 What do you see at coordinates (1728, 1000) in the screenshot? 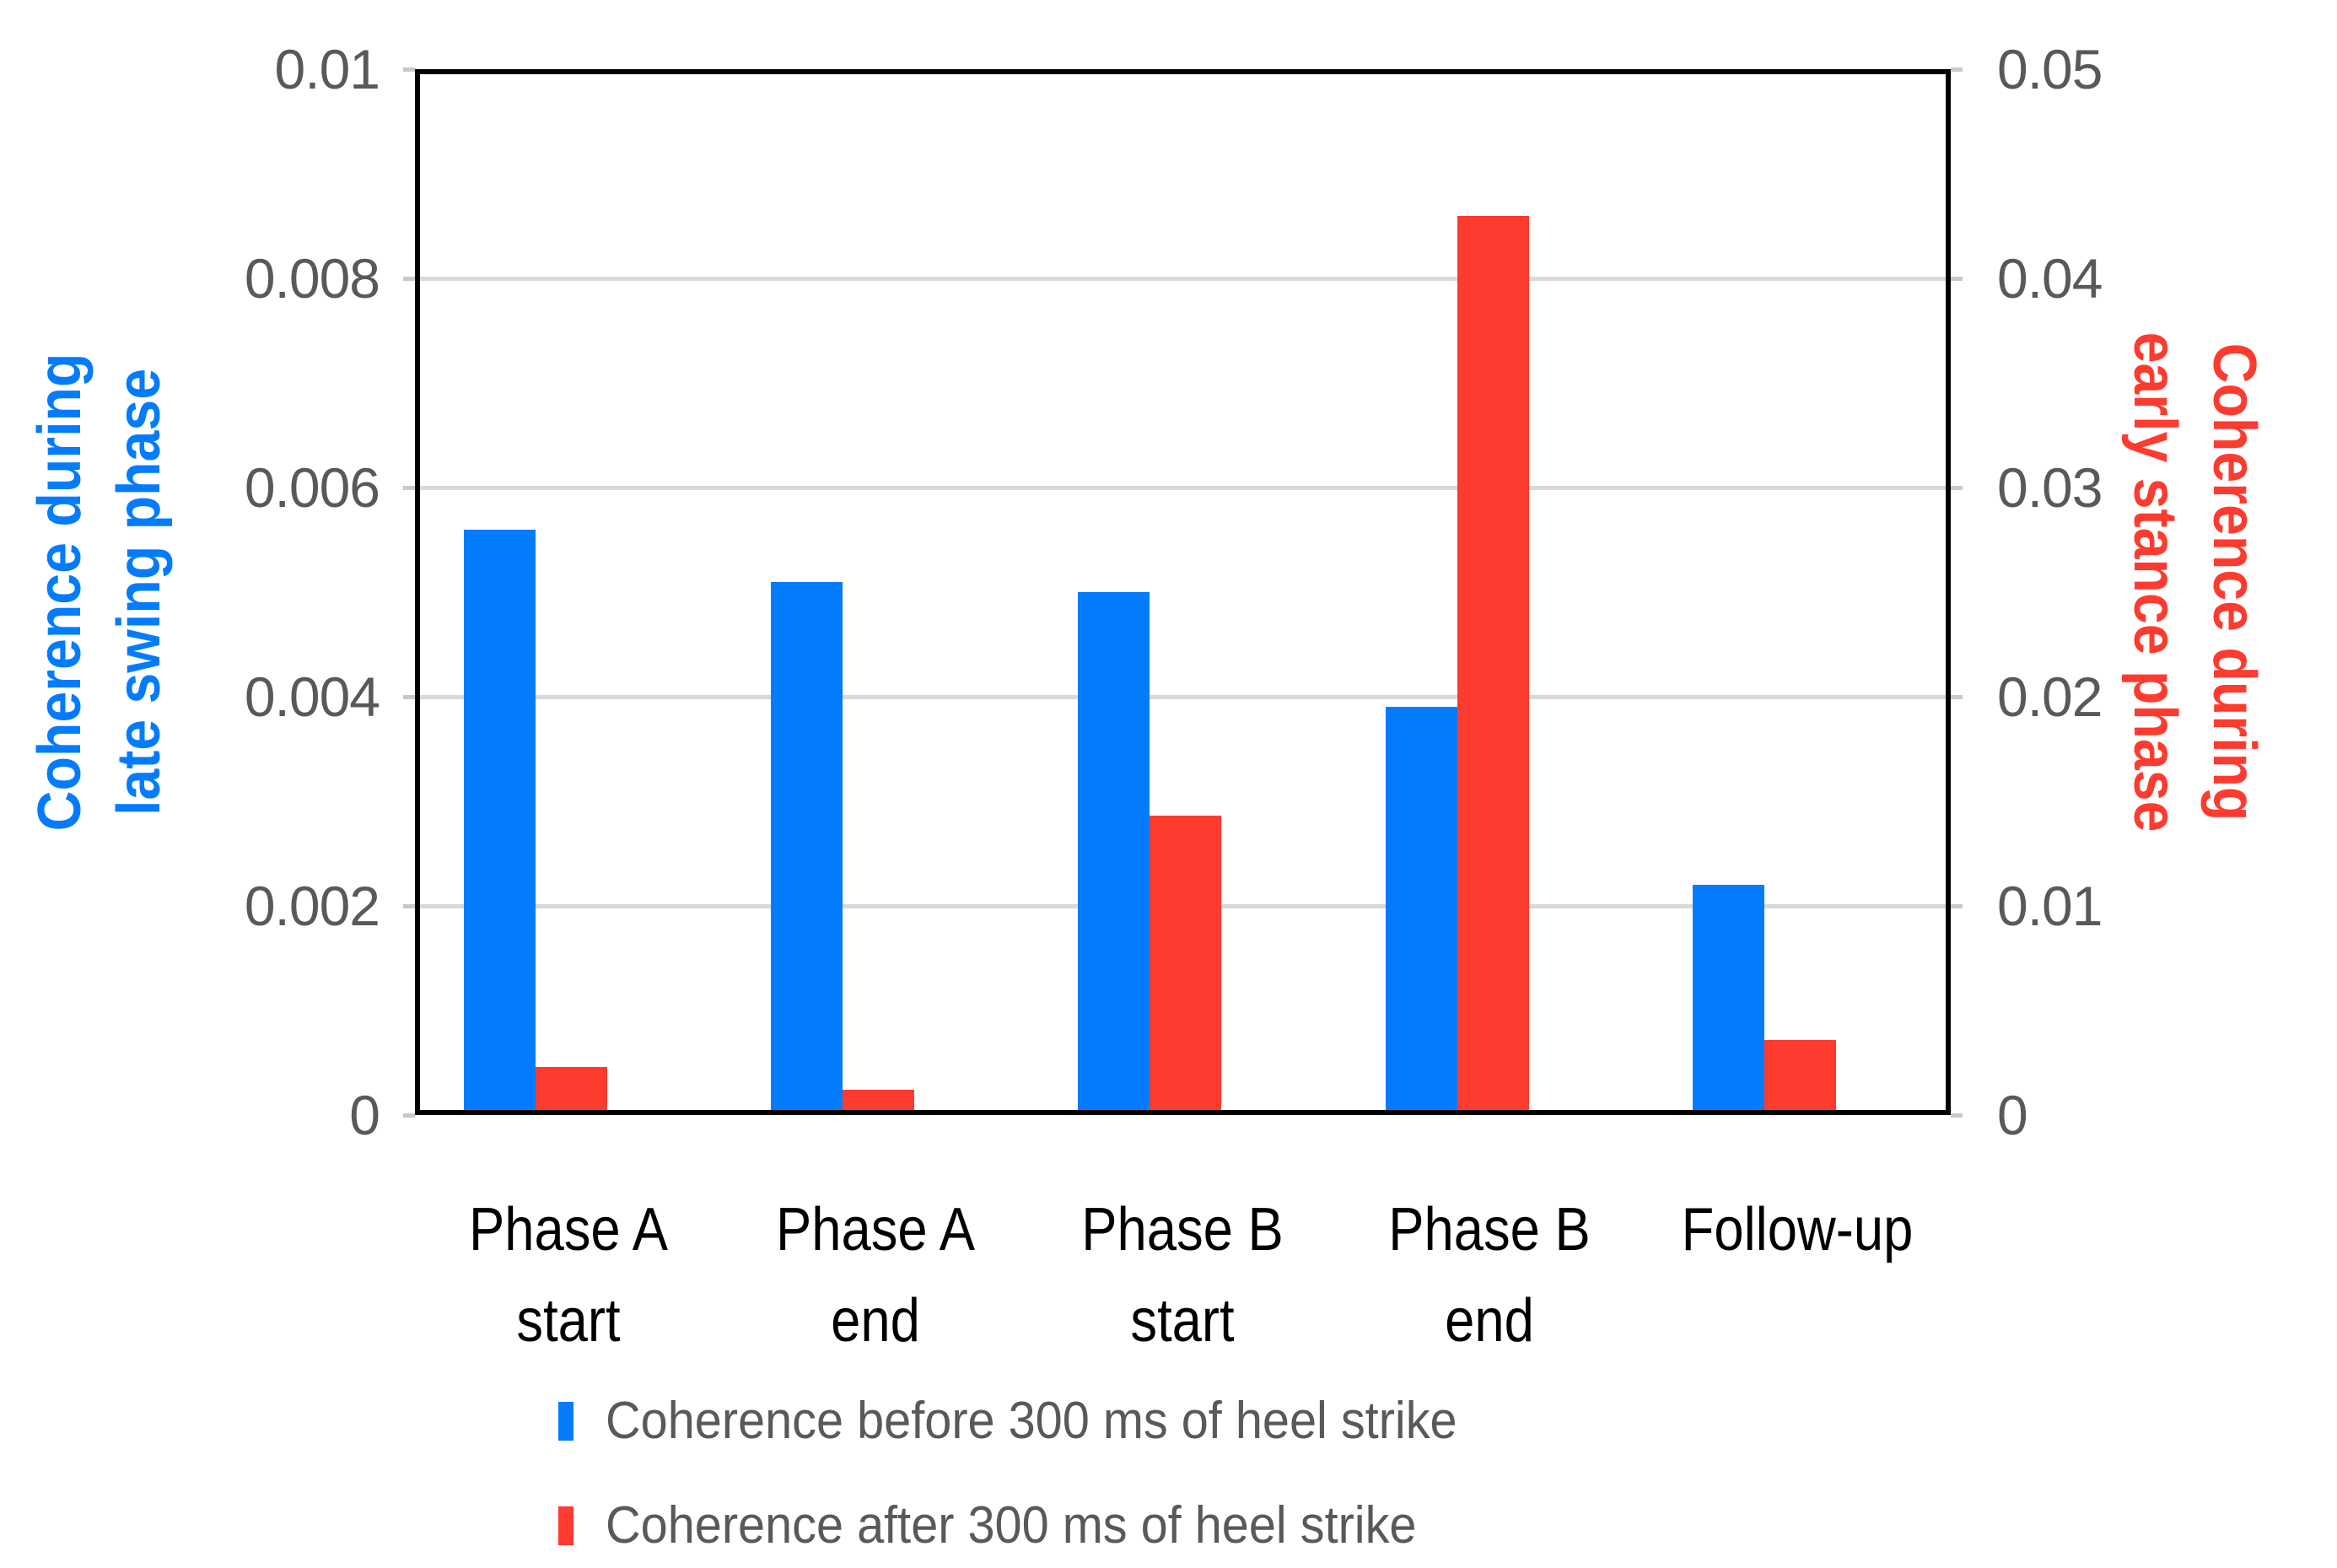
I see `bar-before-cat4` at bounding box center [1728, 1000].